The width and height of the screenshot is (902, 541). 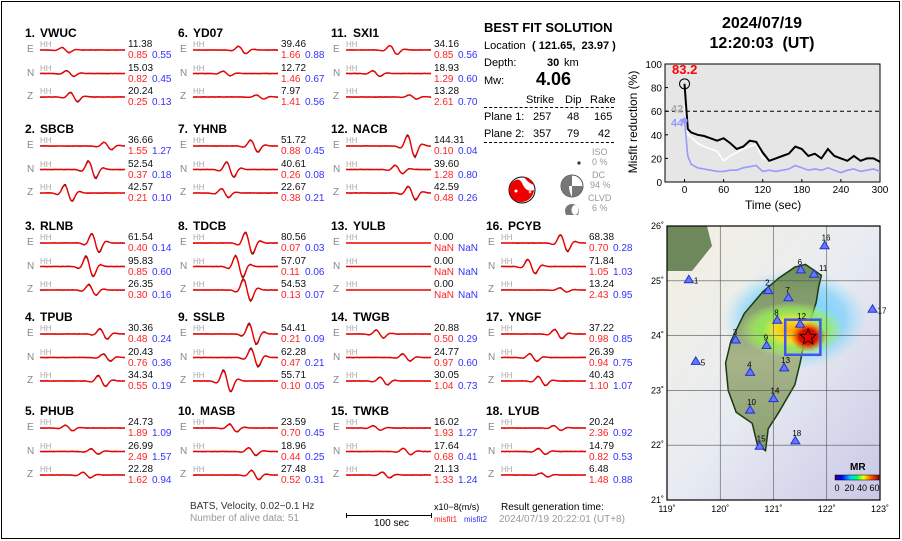 What do you see at coordinates (623, 295) in the screenshot?
I see `misfit2-value: 0.95` at bounding box center [623, 295].